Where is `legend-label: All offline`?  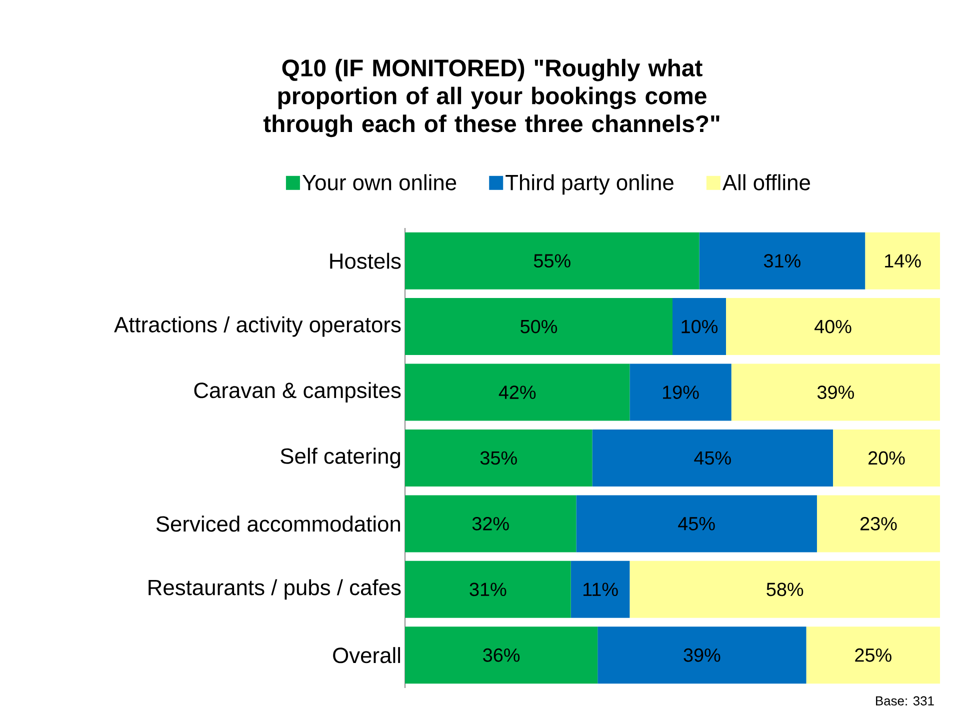
legend-label: All offline is located at coordinates (766, 182).